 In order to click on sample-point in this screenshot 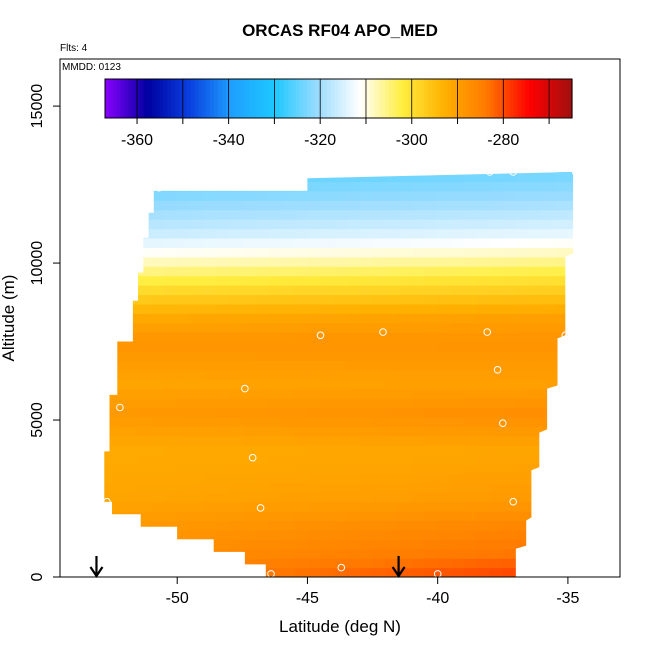, I will do `click(552, 398)`.